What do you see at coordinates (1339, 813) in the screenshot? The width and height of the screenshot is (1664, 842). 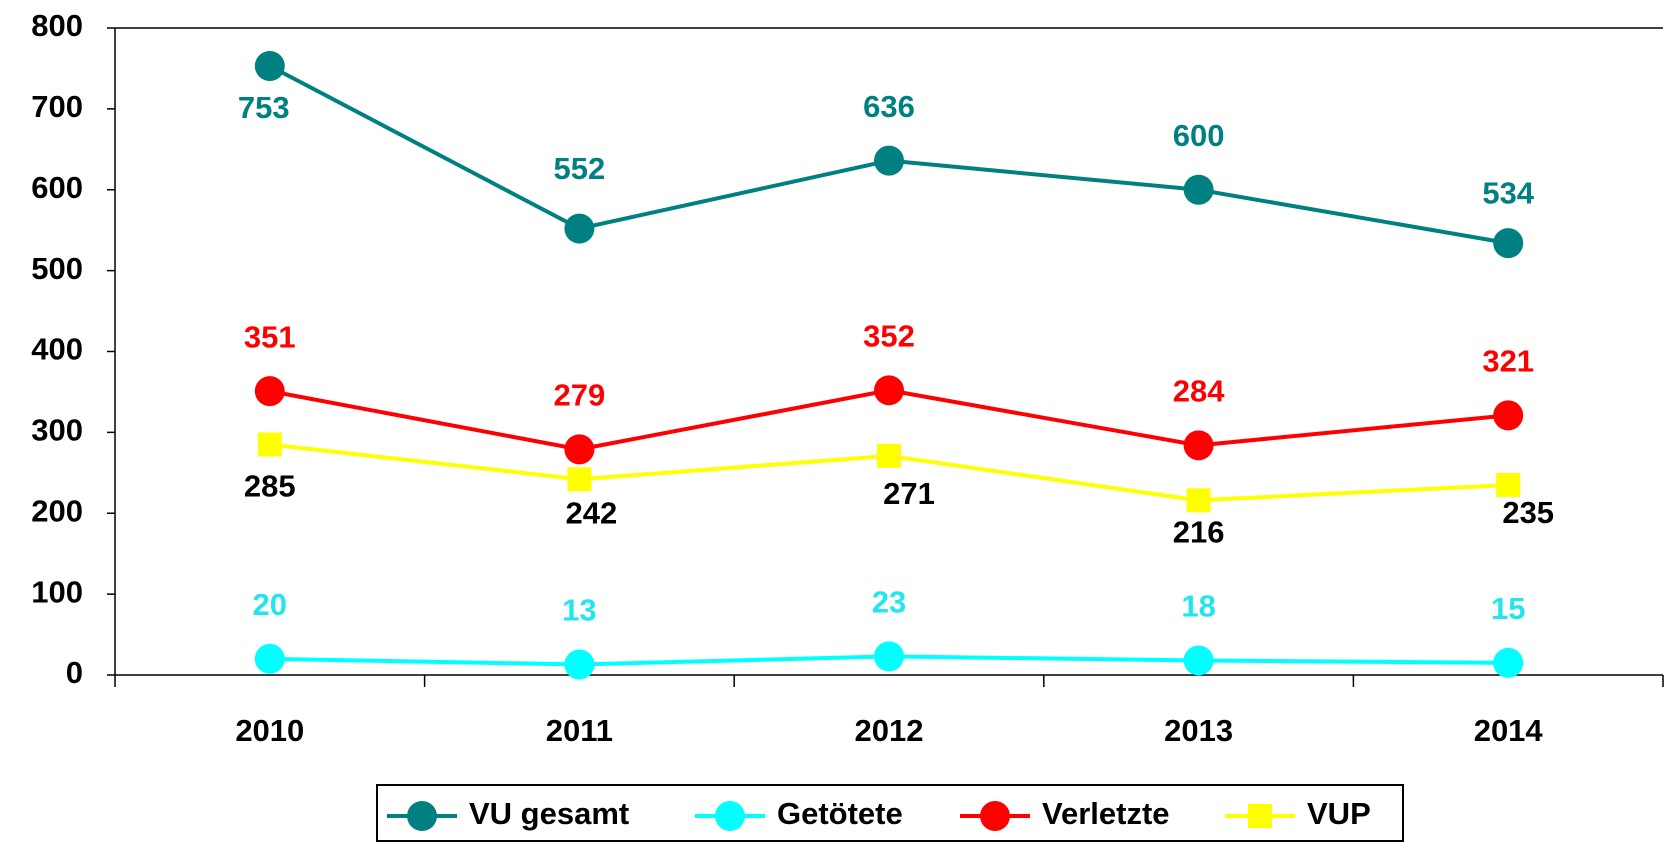 I see `legend-label: VUP` at bounding box center [1339, 813].